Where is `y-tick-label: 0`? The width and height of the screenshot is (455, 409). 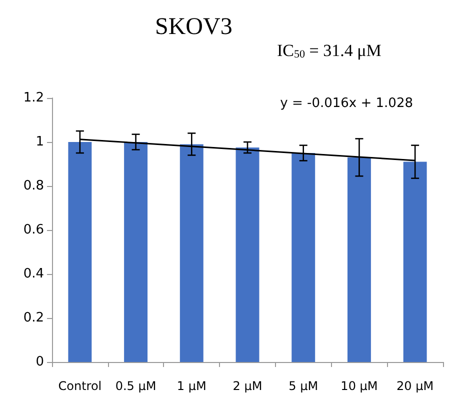 y-tick-label: 0 is located at coordinates (40, 362).